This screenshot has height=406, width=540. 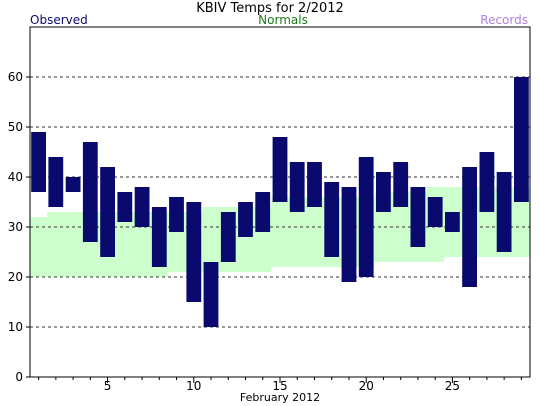 What do you see at coordinates (283, 20) in the screenshot?
I see `legend-normals: Normals` at bounding box center [283, 20].